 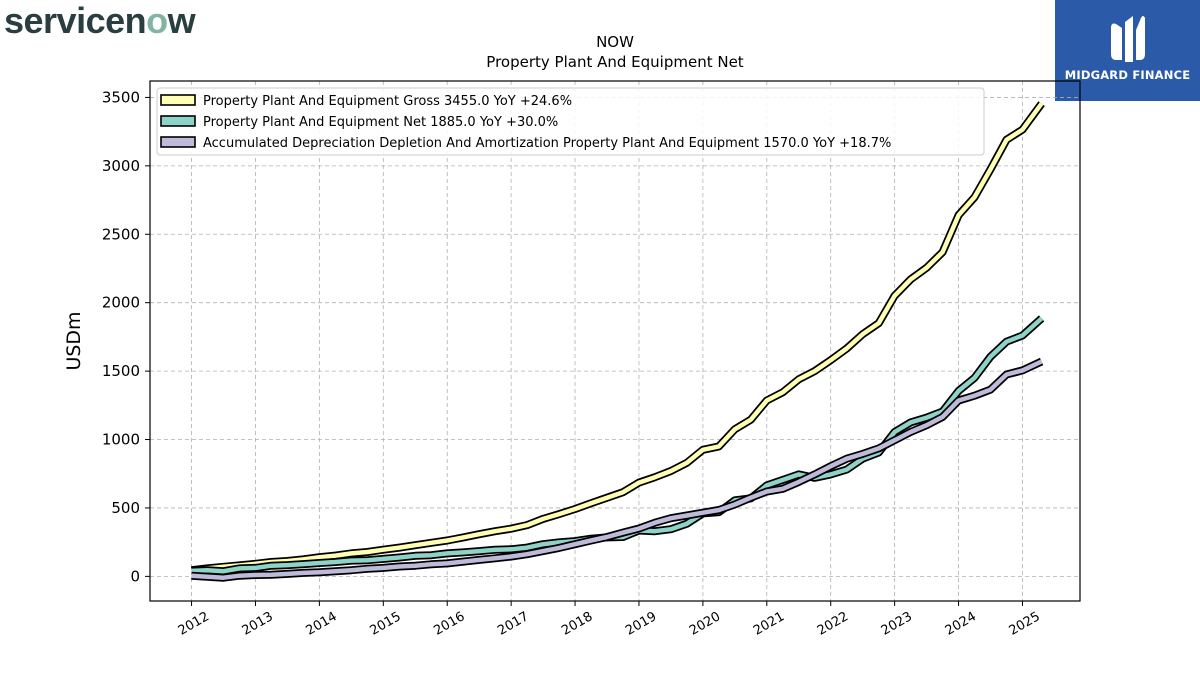 I want to click on y-tick-label: 2000, so click(x=121, y=303).